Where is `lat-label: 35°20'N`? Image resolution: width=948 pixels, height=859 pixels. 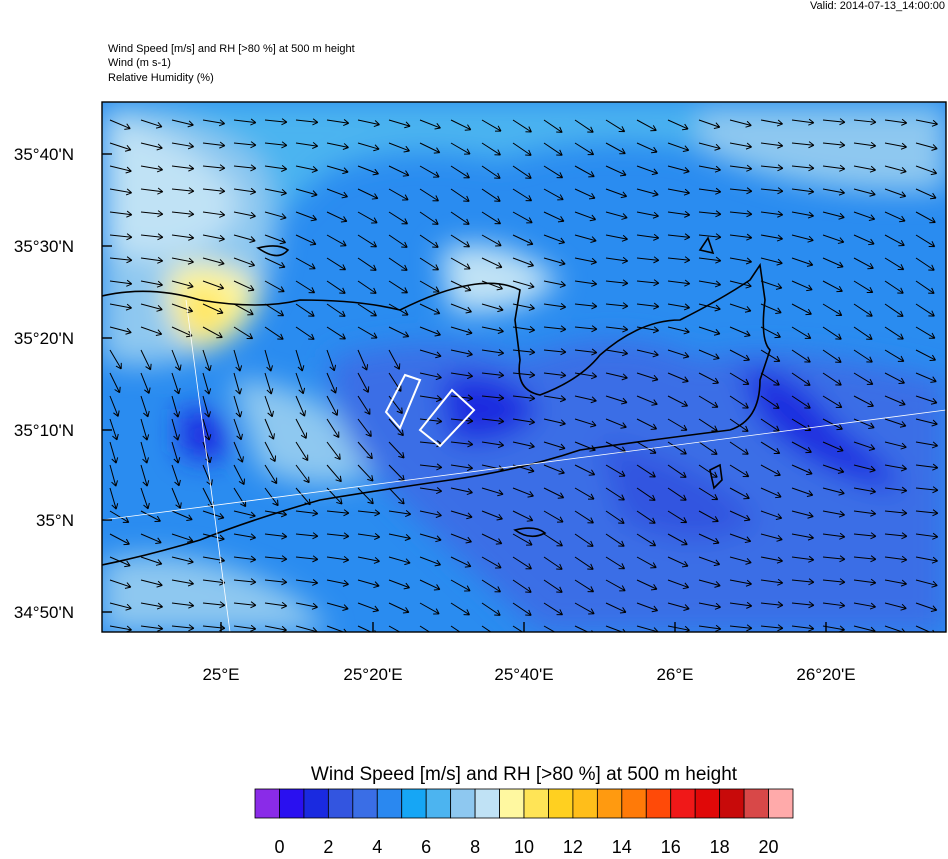
lat-label: 35°20'N is located at coordinates (44, 338).